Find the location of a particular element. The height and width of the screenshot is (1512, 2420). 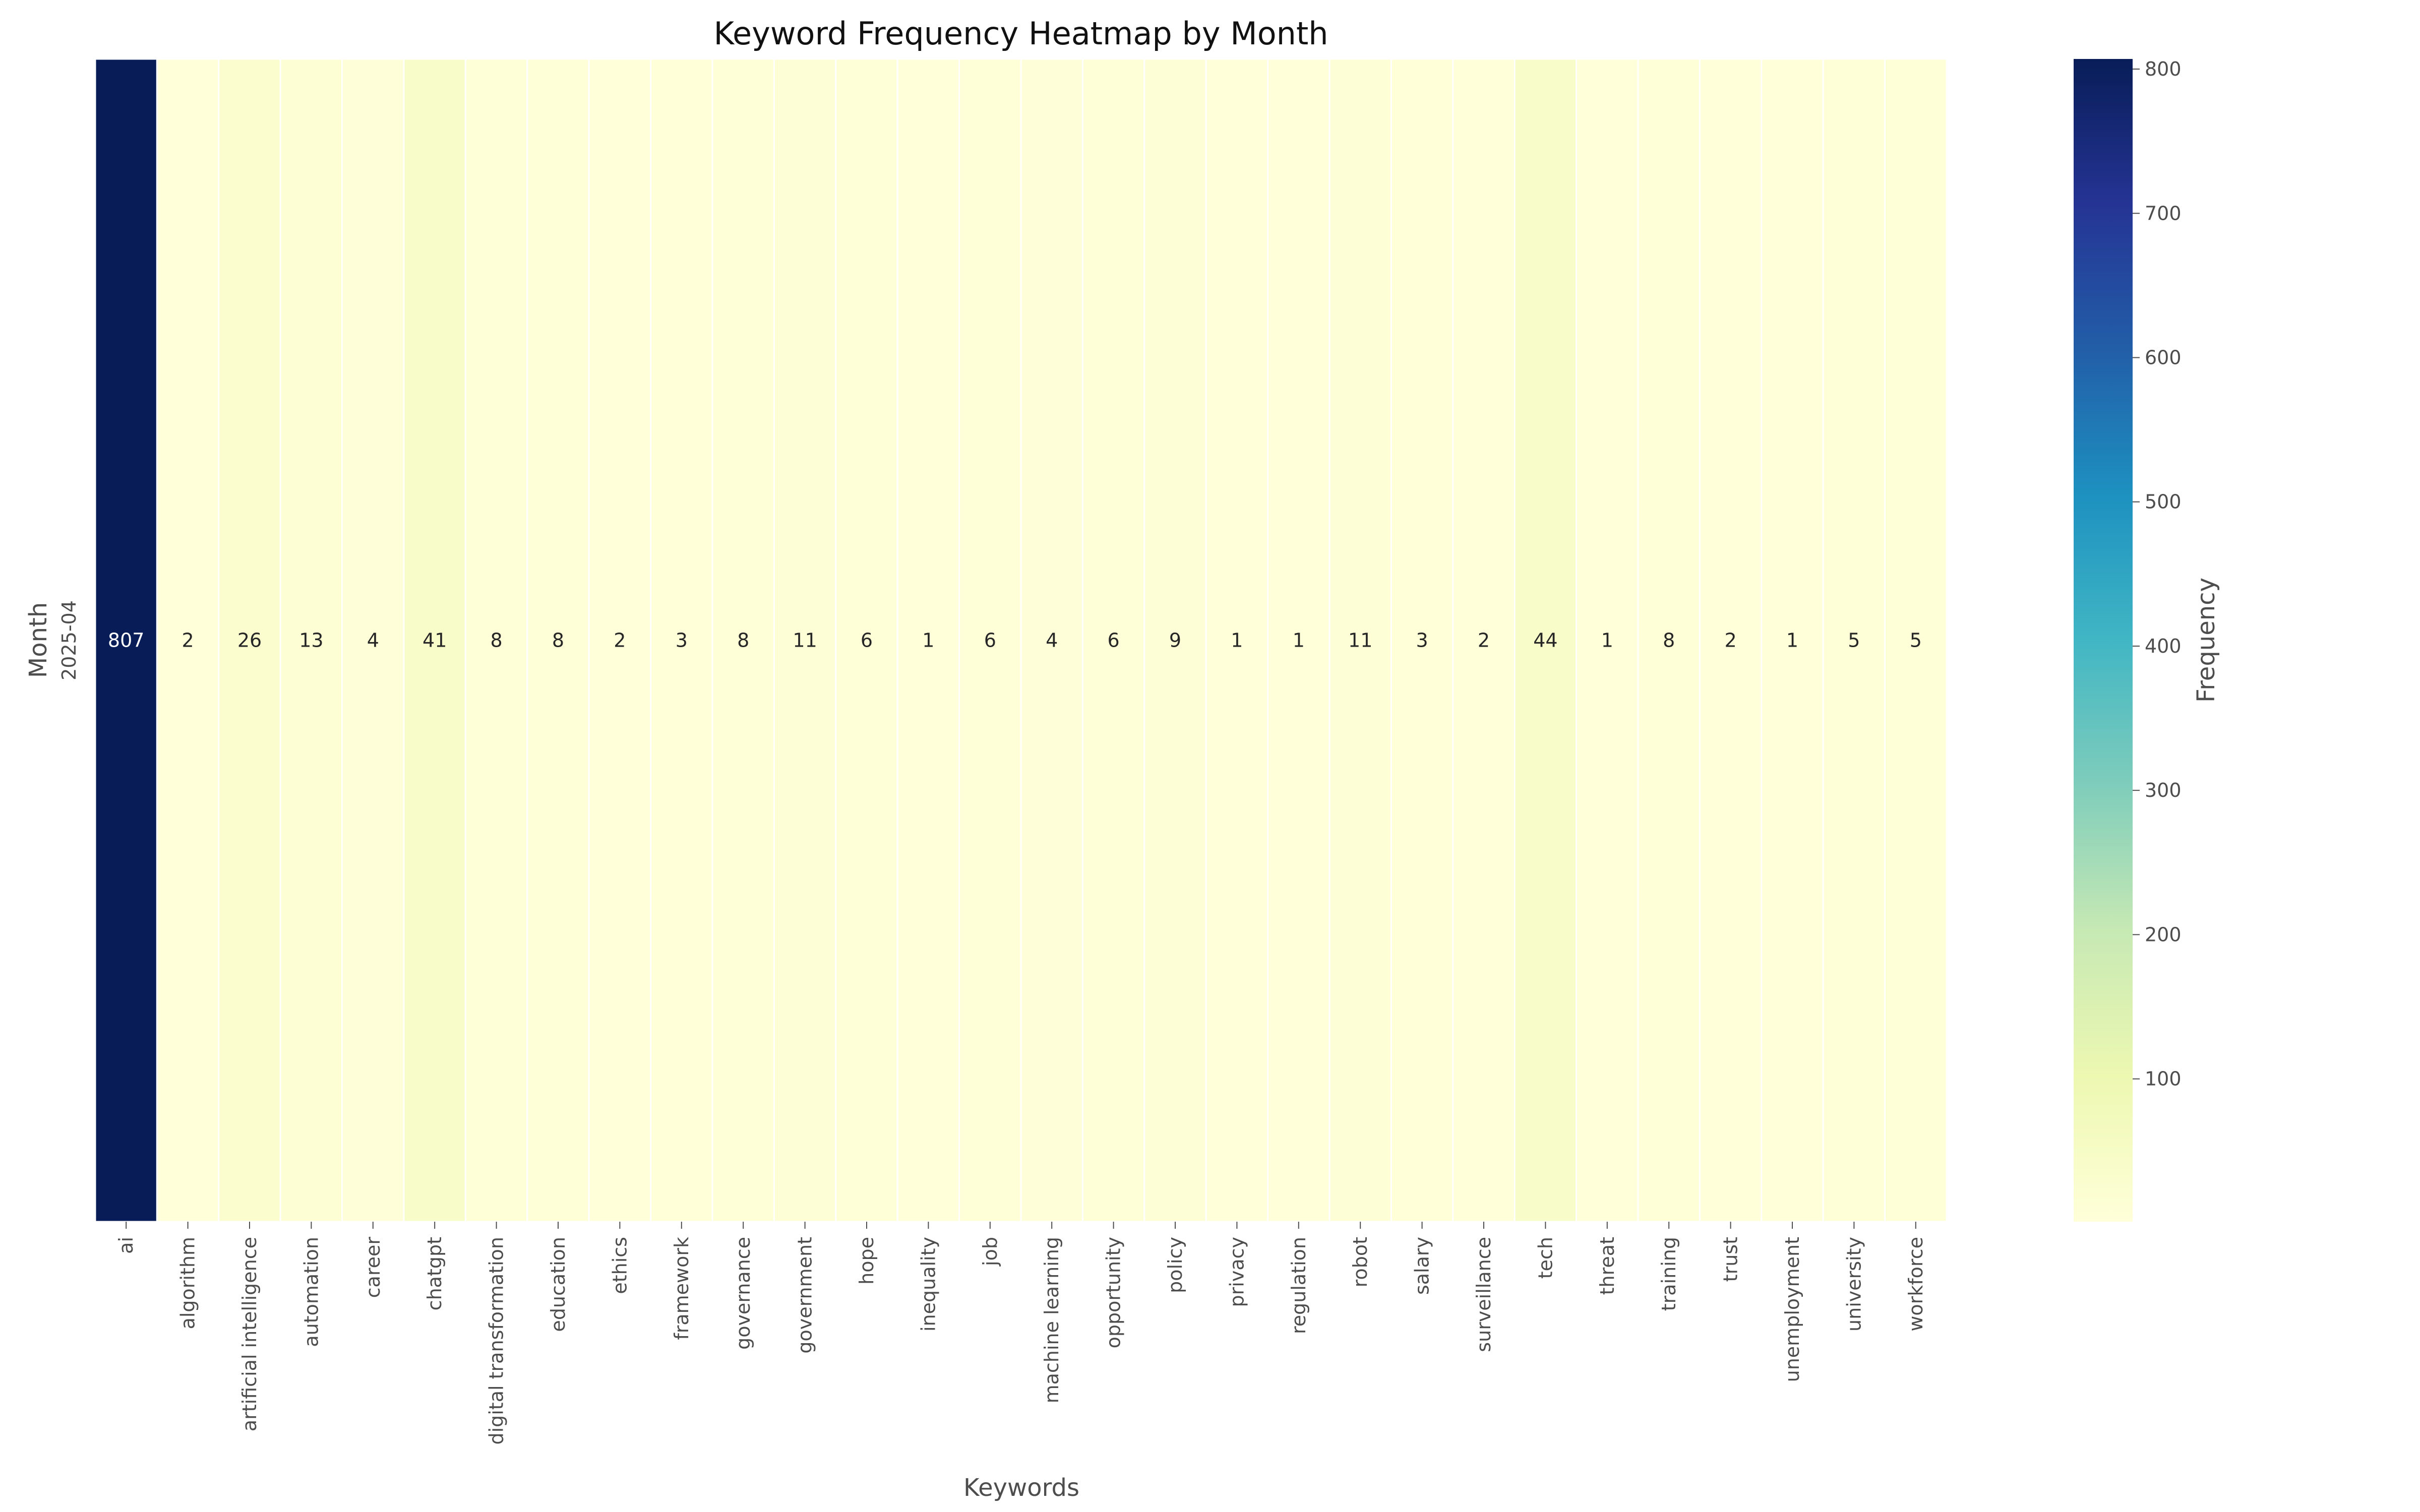

x-tick-label: artificial intelligence is located at coordinates (249, 1334).